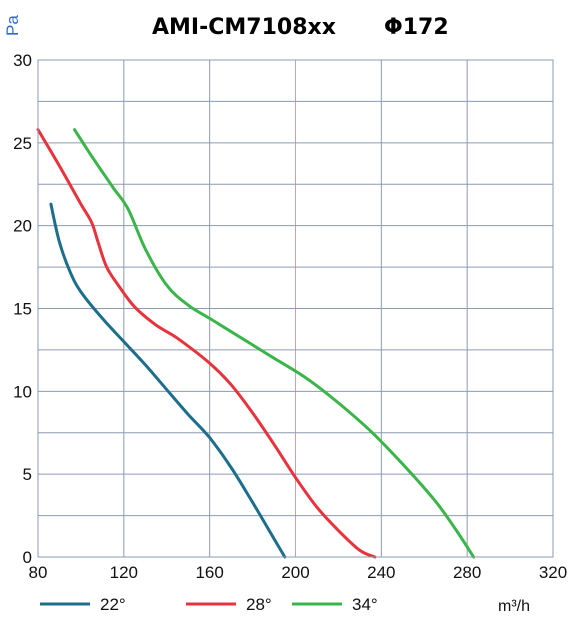 The height and width of the screenshot is (620, 573). I want to click on chart-title: AMI-CM7108xx, so click(244, 27).